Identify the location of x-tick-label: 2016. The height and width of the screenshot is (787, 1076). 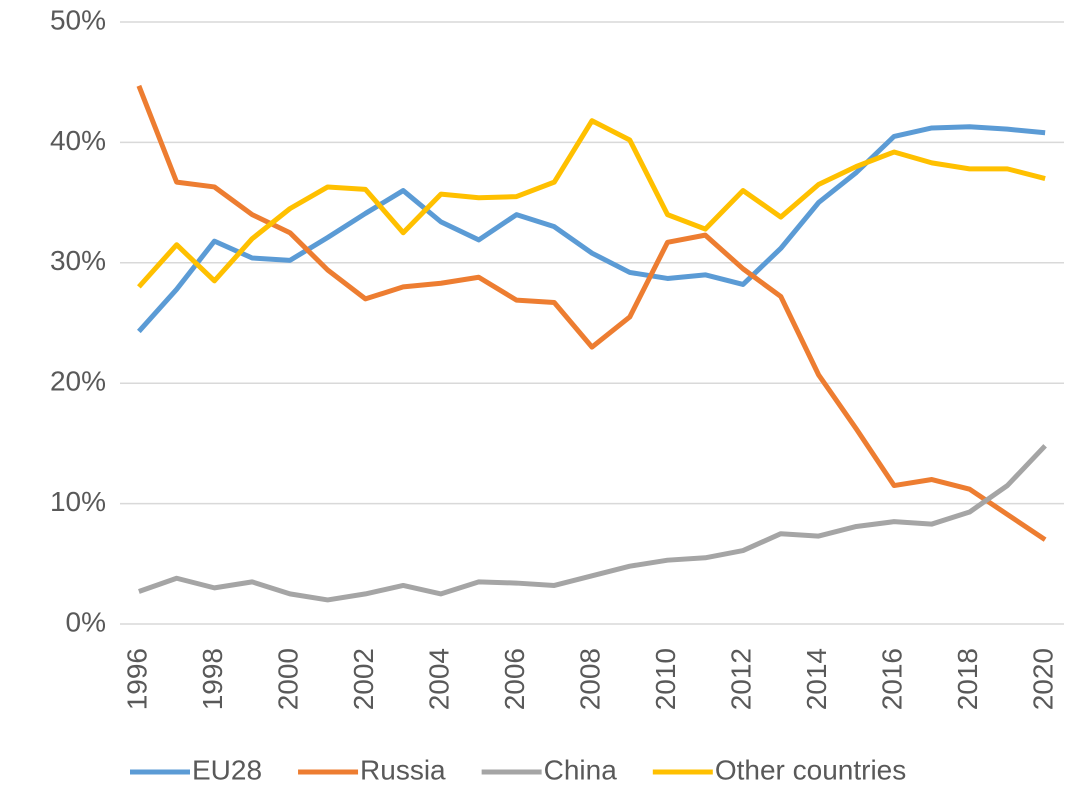
(891, 679).